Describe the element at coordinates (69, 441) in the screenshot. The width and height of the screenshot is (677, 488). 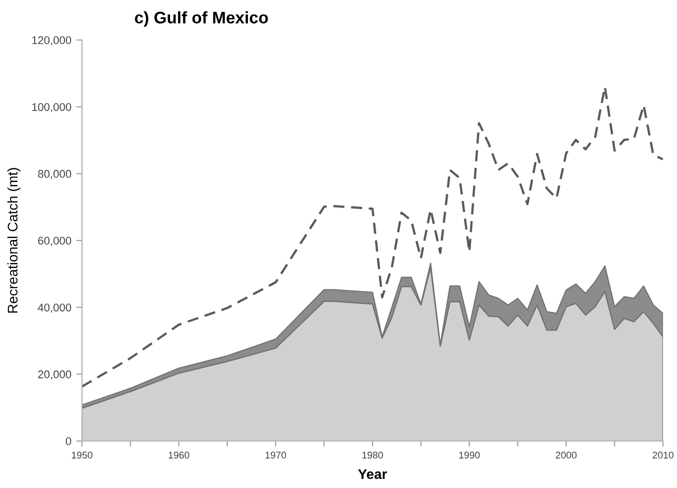
I see `y-tick-label: 0` at that location.